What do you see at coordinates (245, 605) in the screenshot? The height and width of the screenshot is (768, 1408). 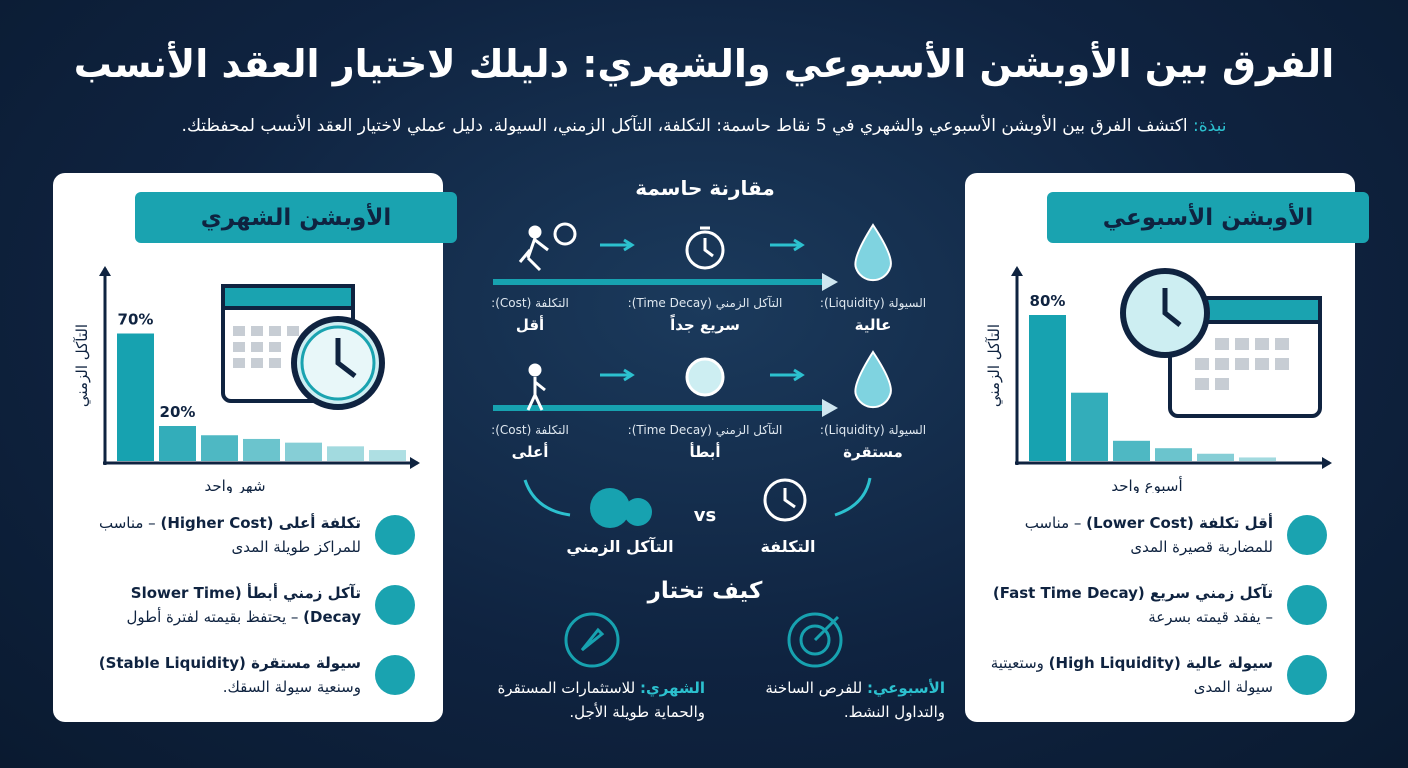 I see `point-title: تآكل زمني أبطأ (Slower Time Decay)` at bounding box center [245, 605].